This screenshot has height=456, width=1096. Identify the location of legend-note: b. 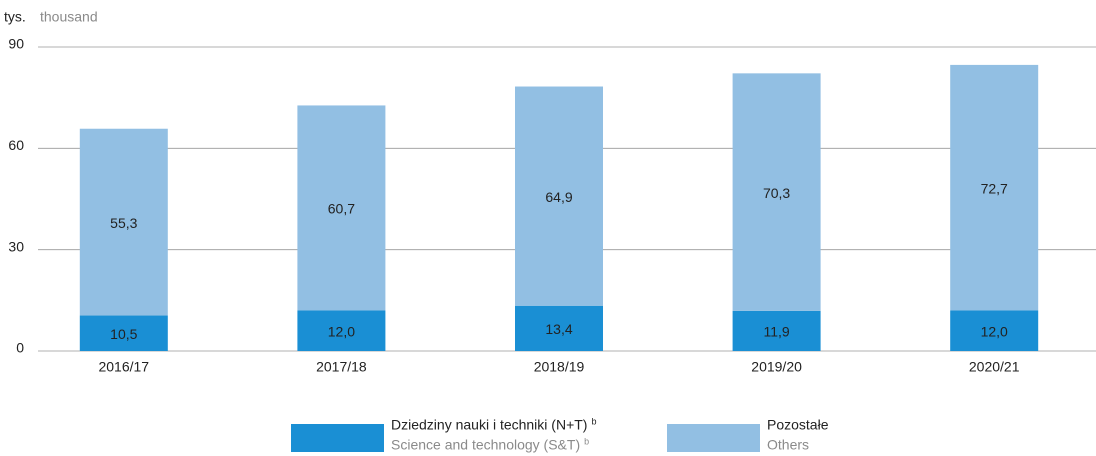
(593, 421).